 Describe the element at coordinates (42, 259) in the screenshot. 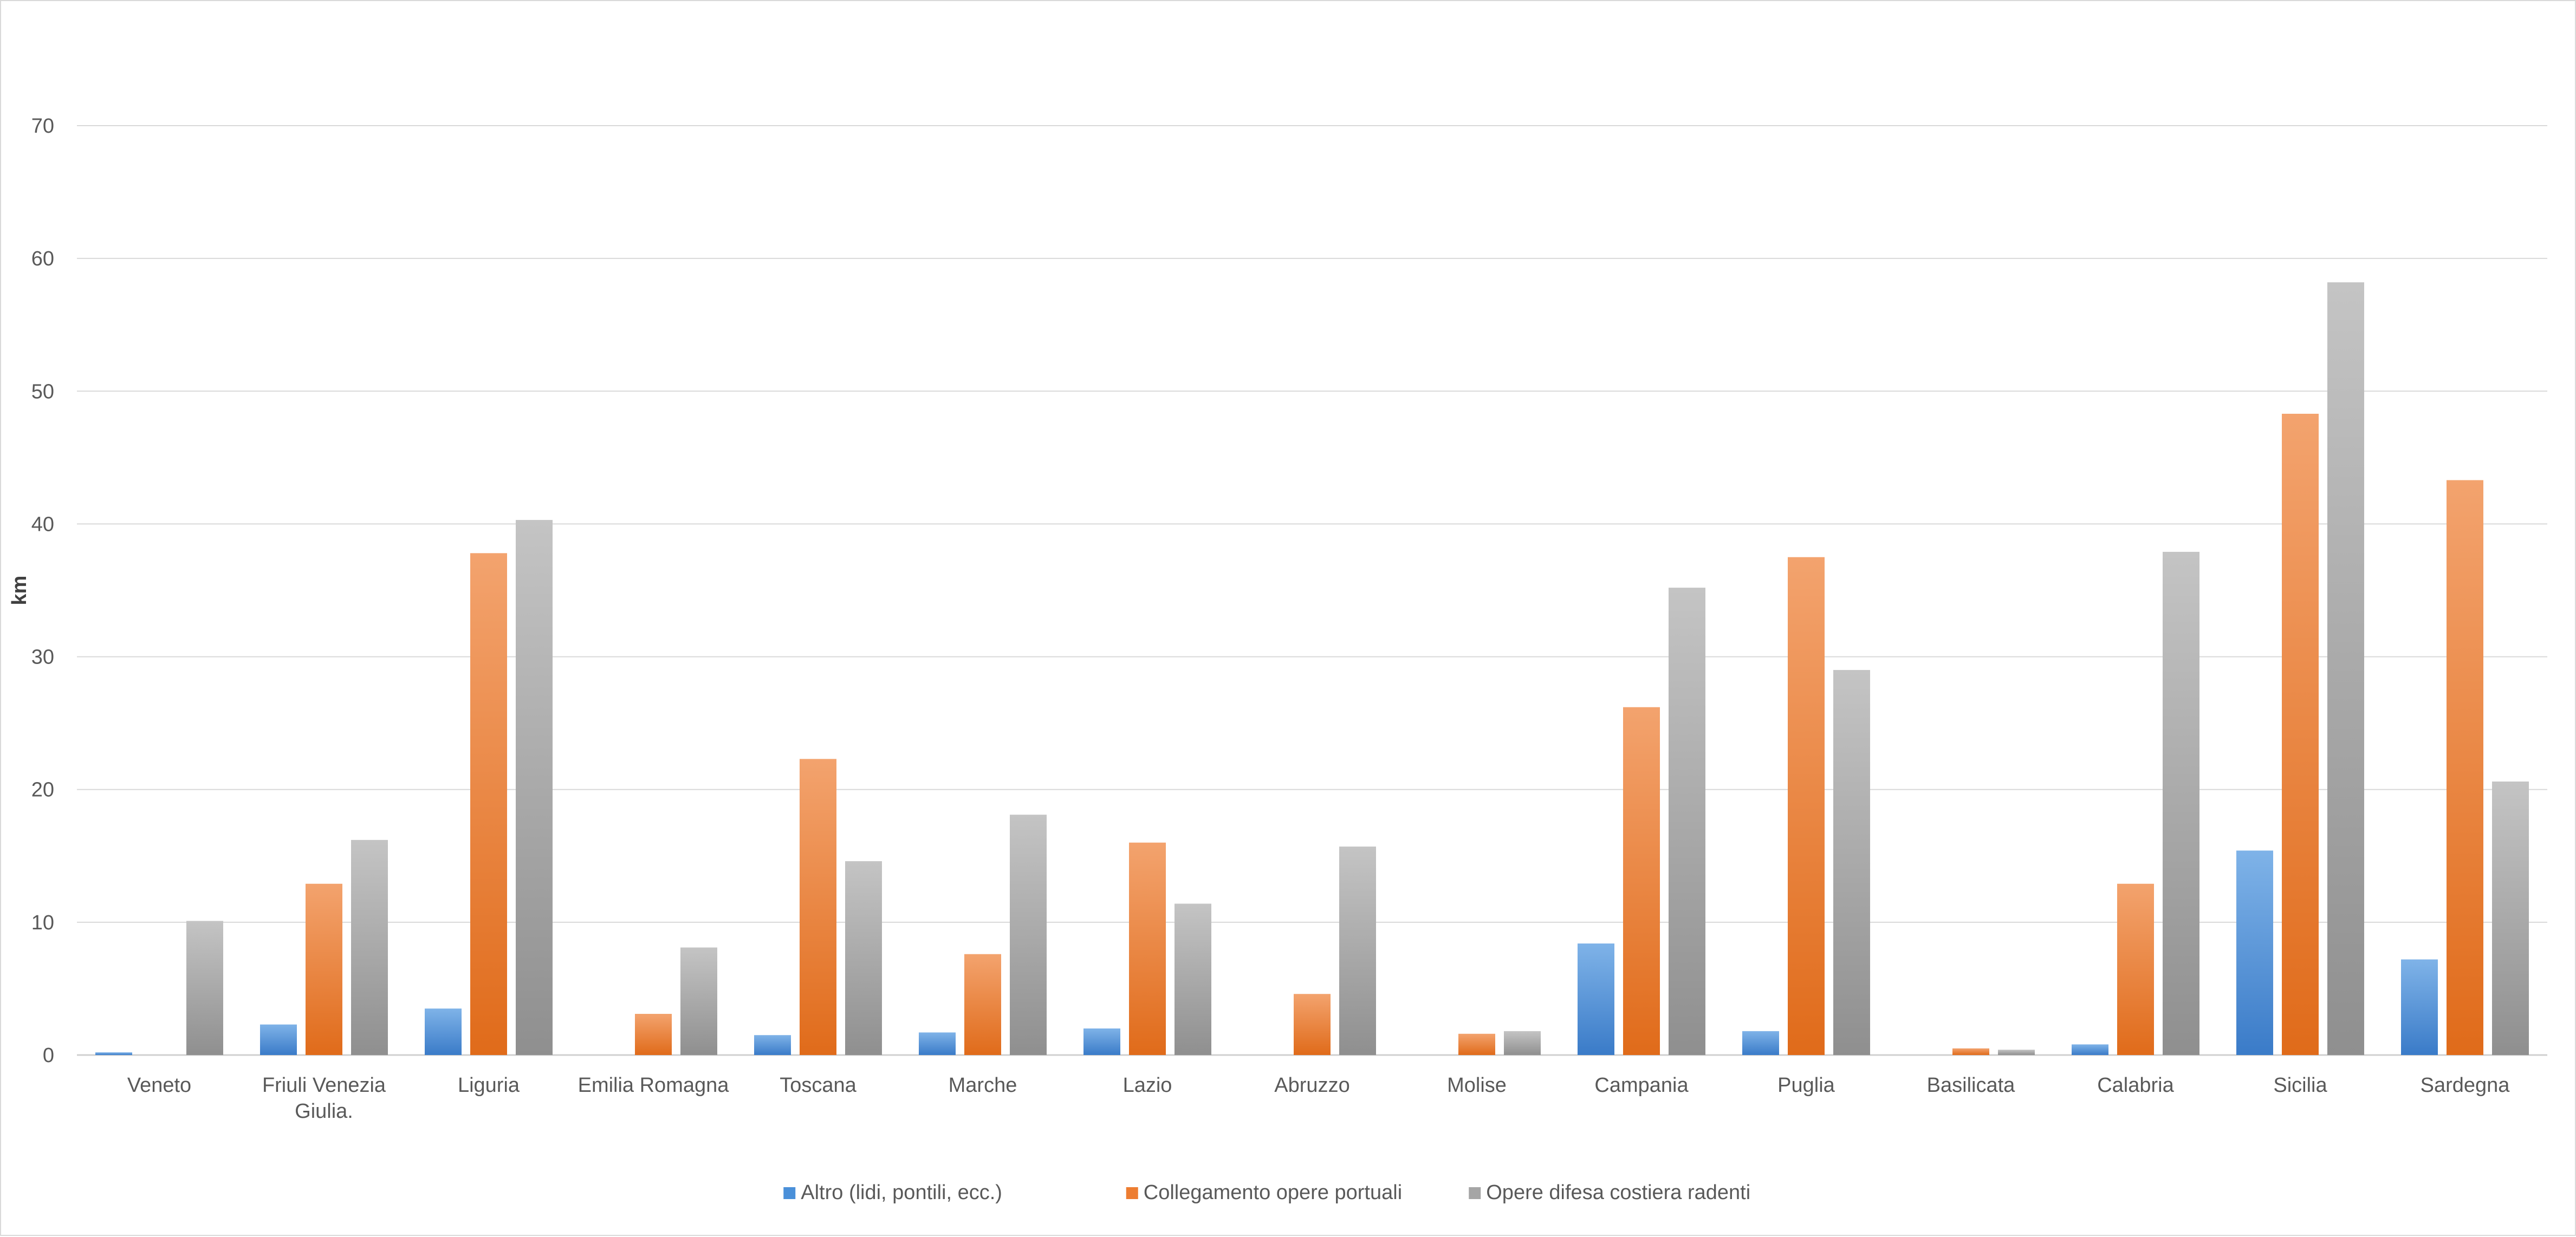

I see `y-tick-label: 60` at that location.